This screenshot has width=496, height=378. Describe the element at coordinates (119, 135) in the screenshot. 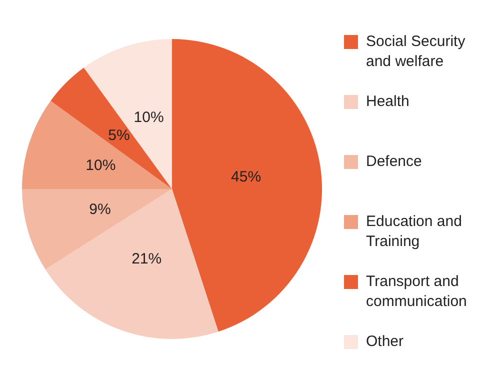

I see `data-label: 5%` at that location.